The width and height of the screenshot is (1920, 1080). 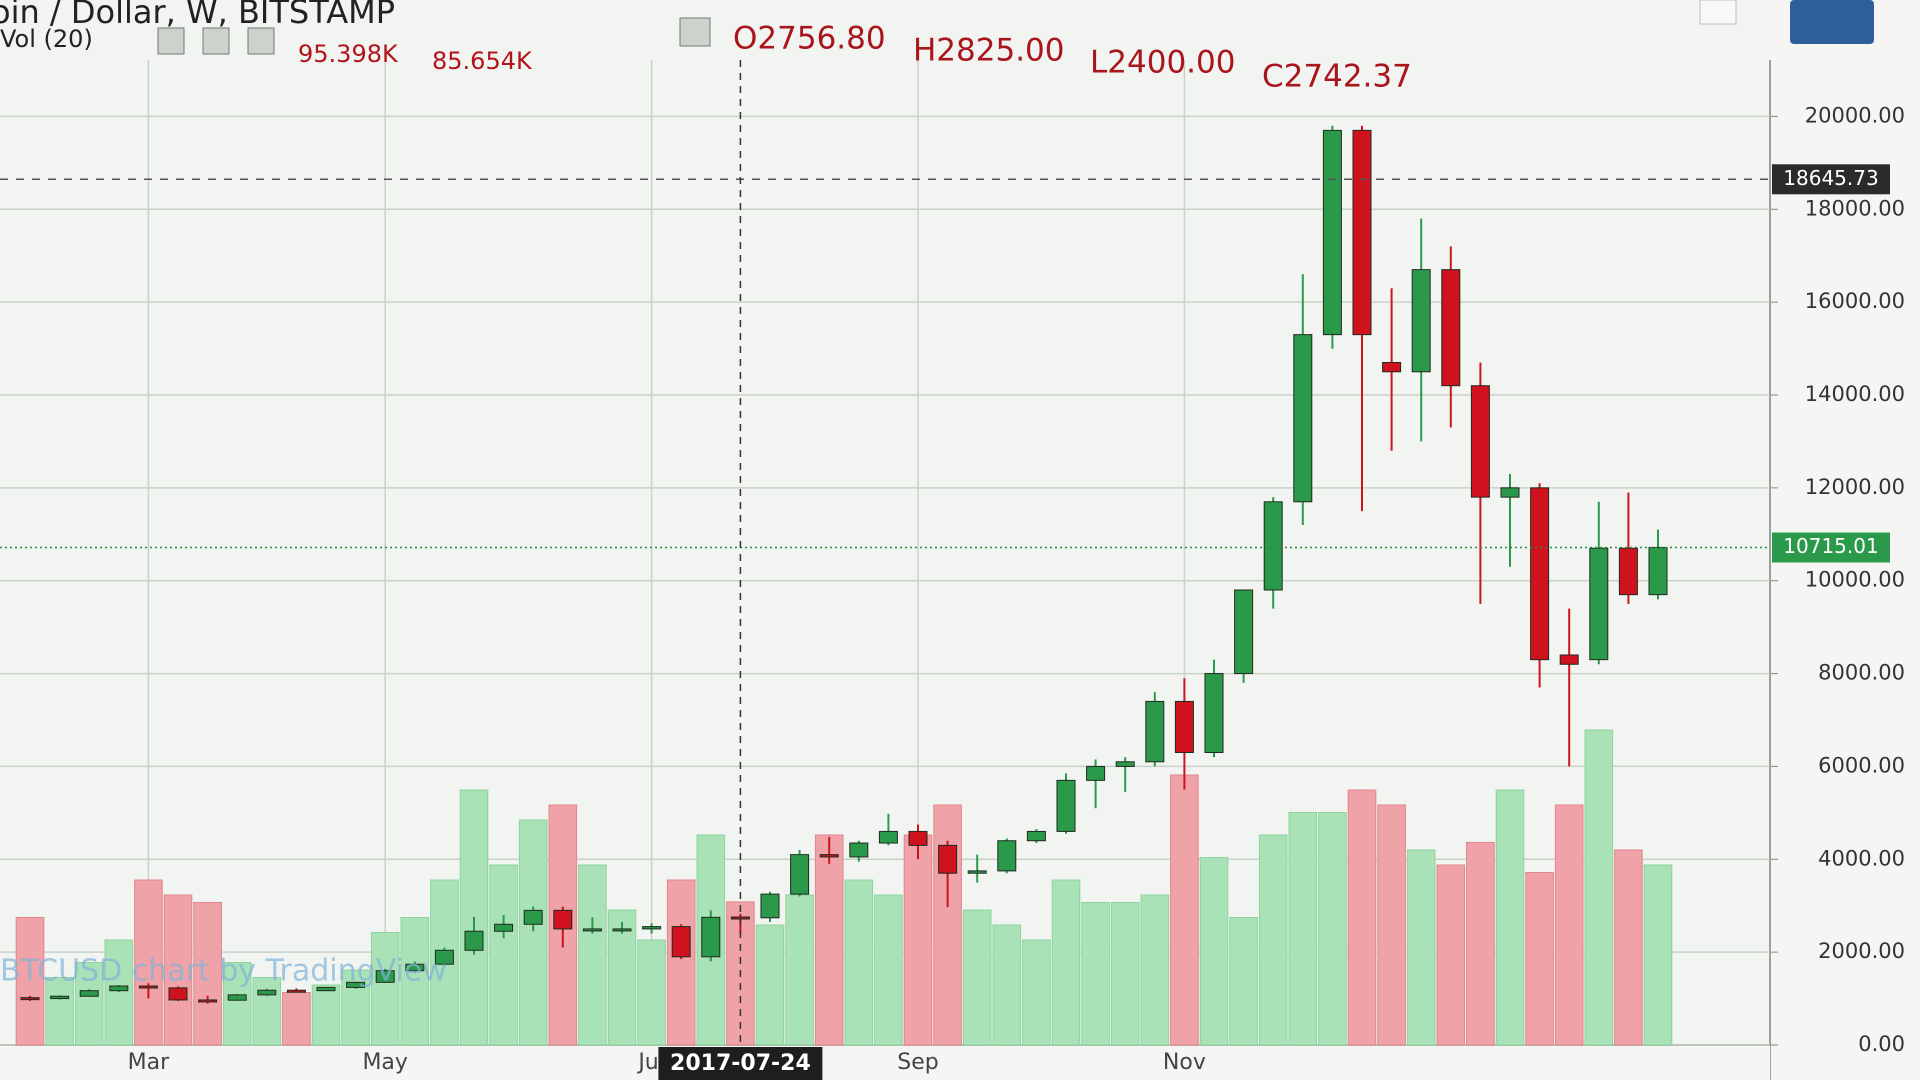 What do you see at coordinates (171, 41) in the screenshot?
I see `icon-eye` at bounding box center [171, 41].